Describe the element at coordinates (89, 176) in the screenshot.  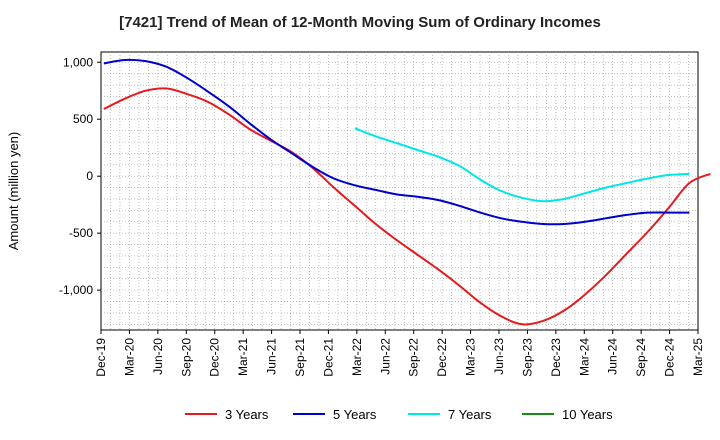
I see `y-tick-label: 0` at that location.